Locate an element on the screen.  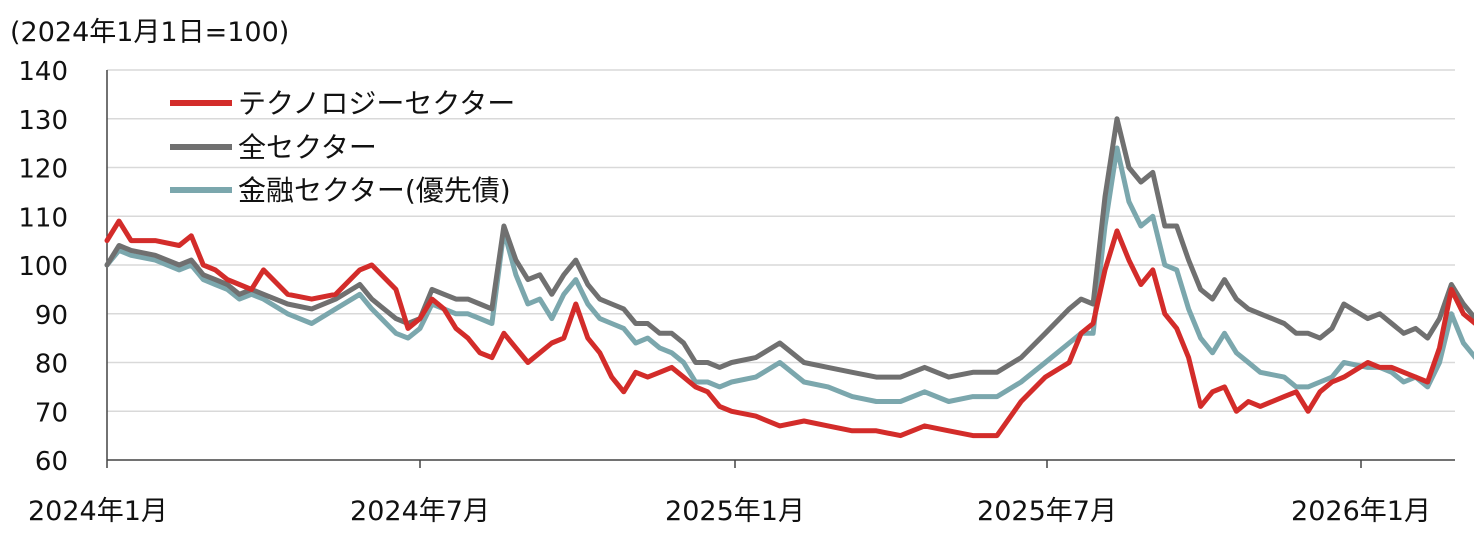
x-tick-label: 2024年1月 is located at coordinates (98, 511).